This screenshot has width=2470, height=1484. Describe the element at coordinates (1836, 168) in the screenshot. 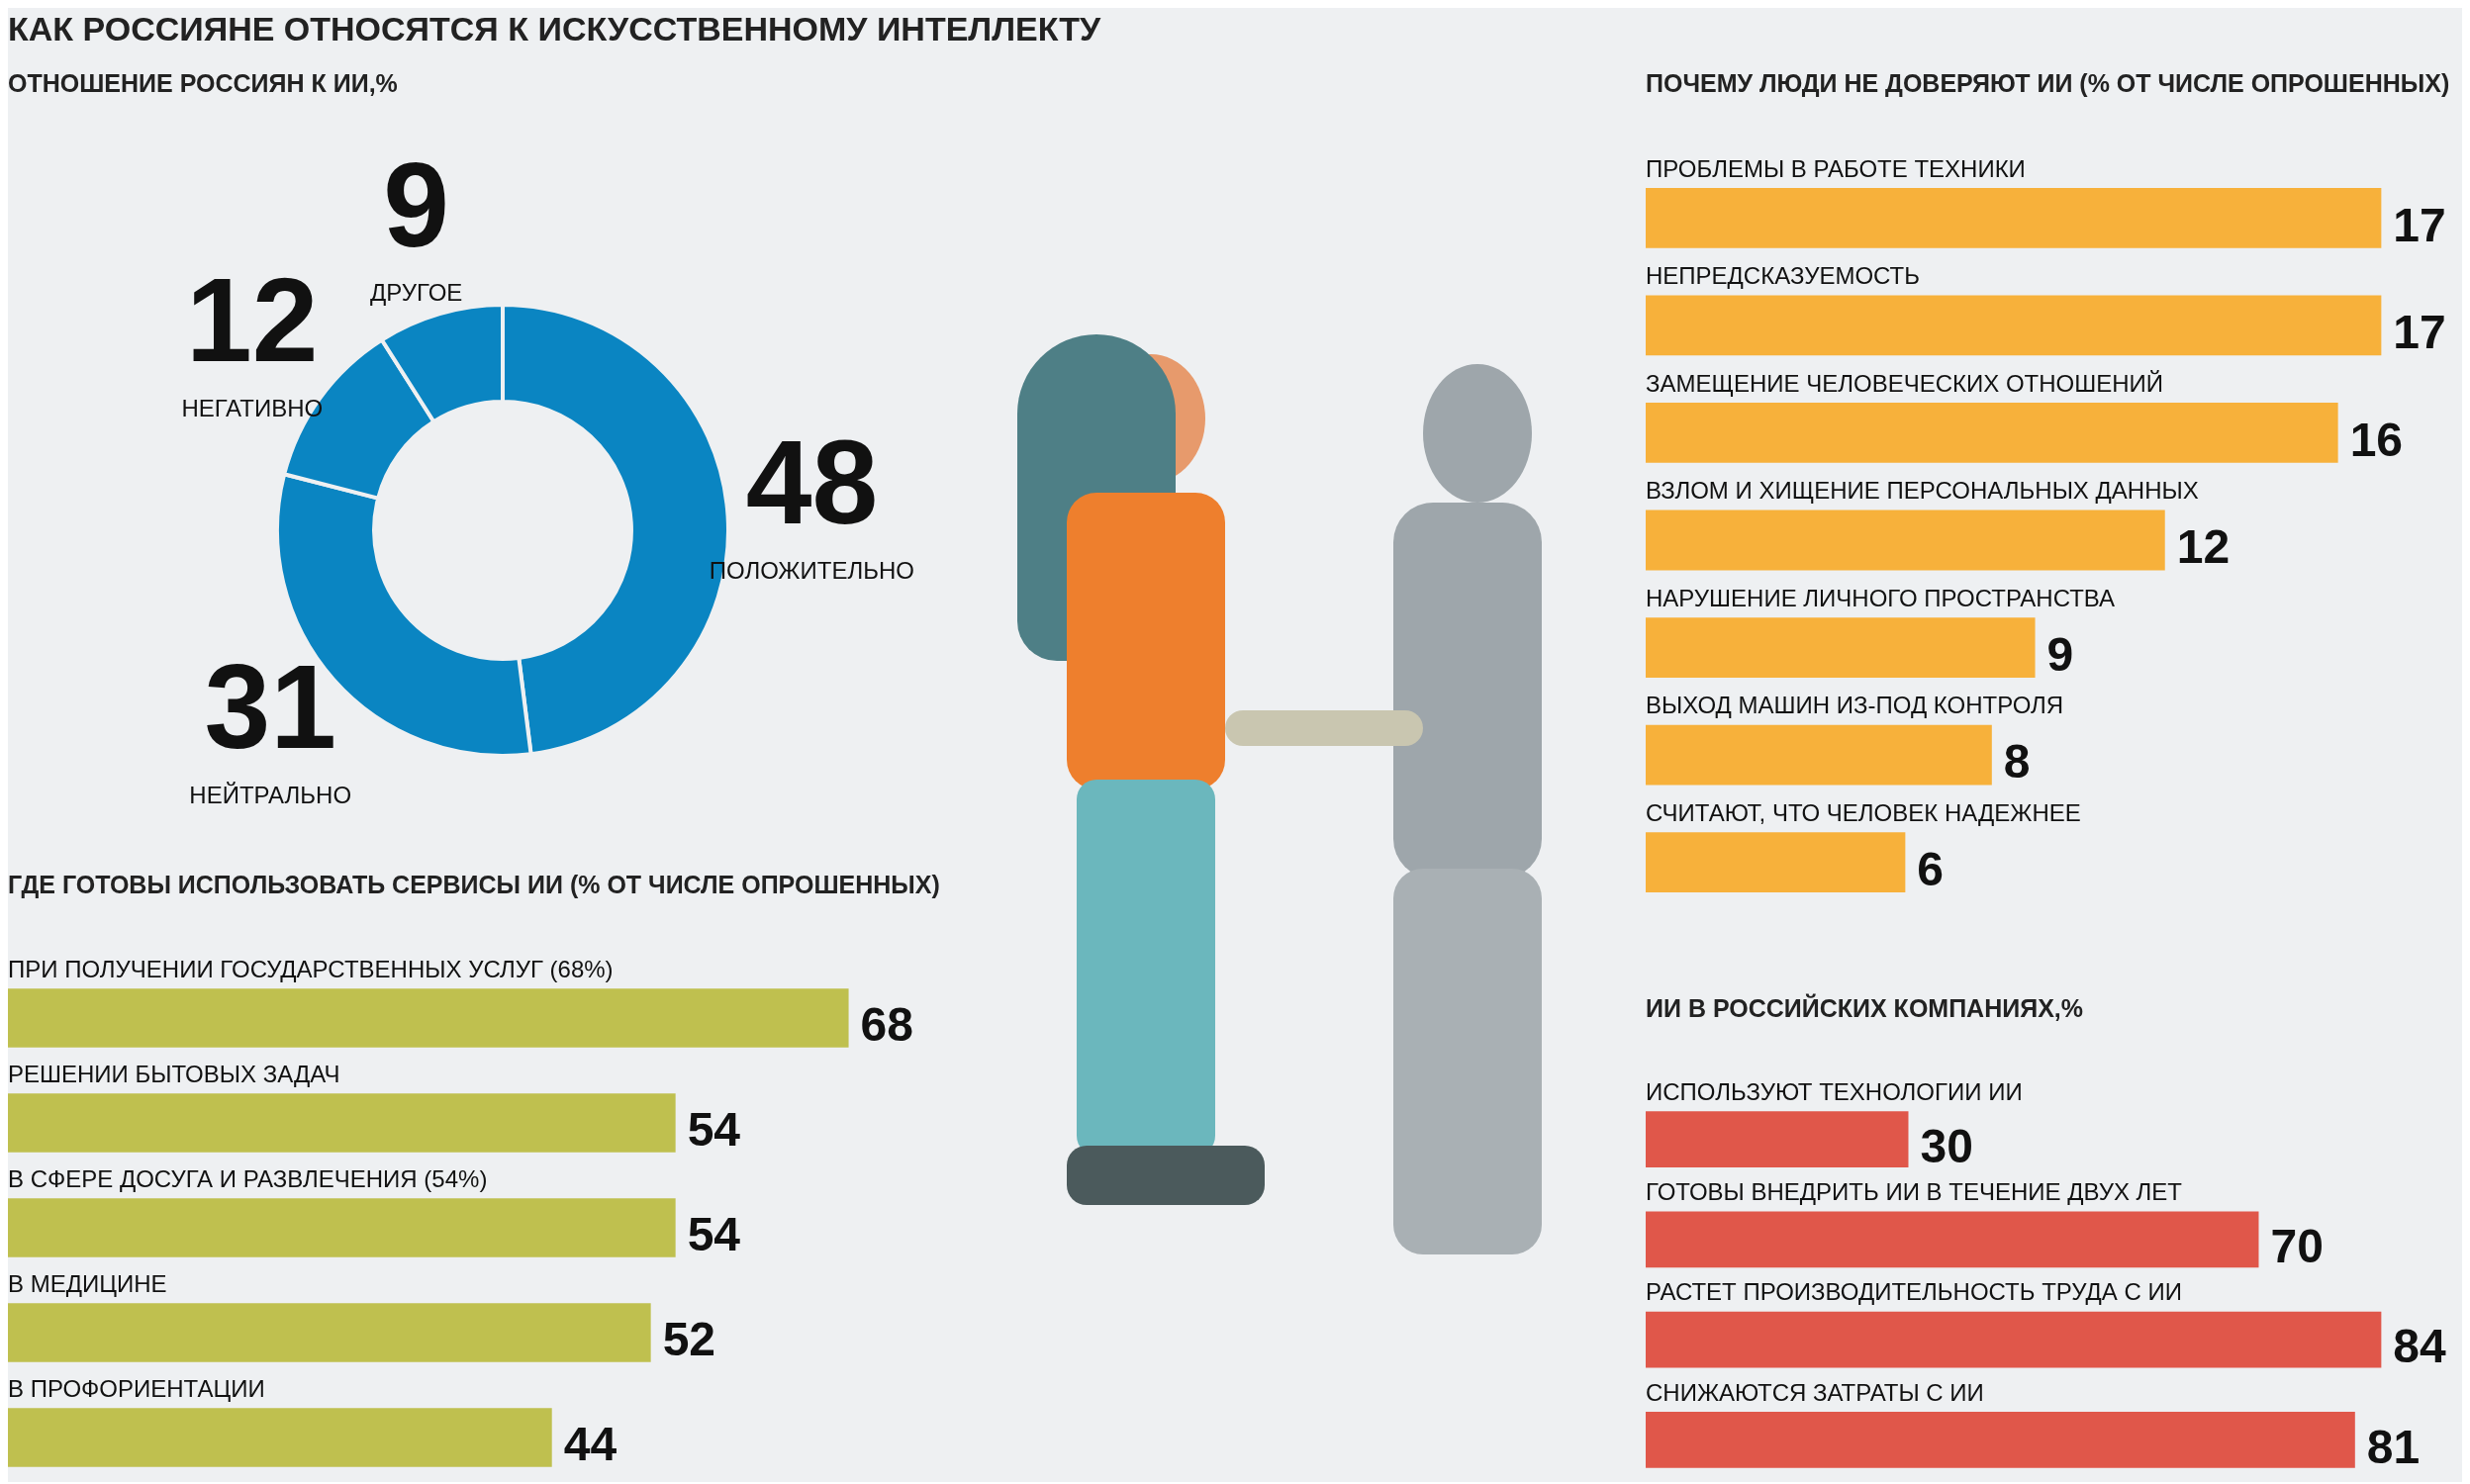

I see `y-tick-label: ПРОБЛЕМЫ В РАБОТЕ ТЕХНИКИ` at that location.